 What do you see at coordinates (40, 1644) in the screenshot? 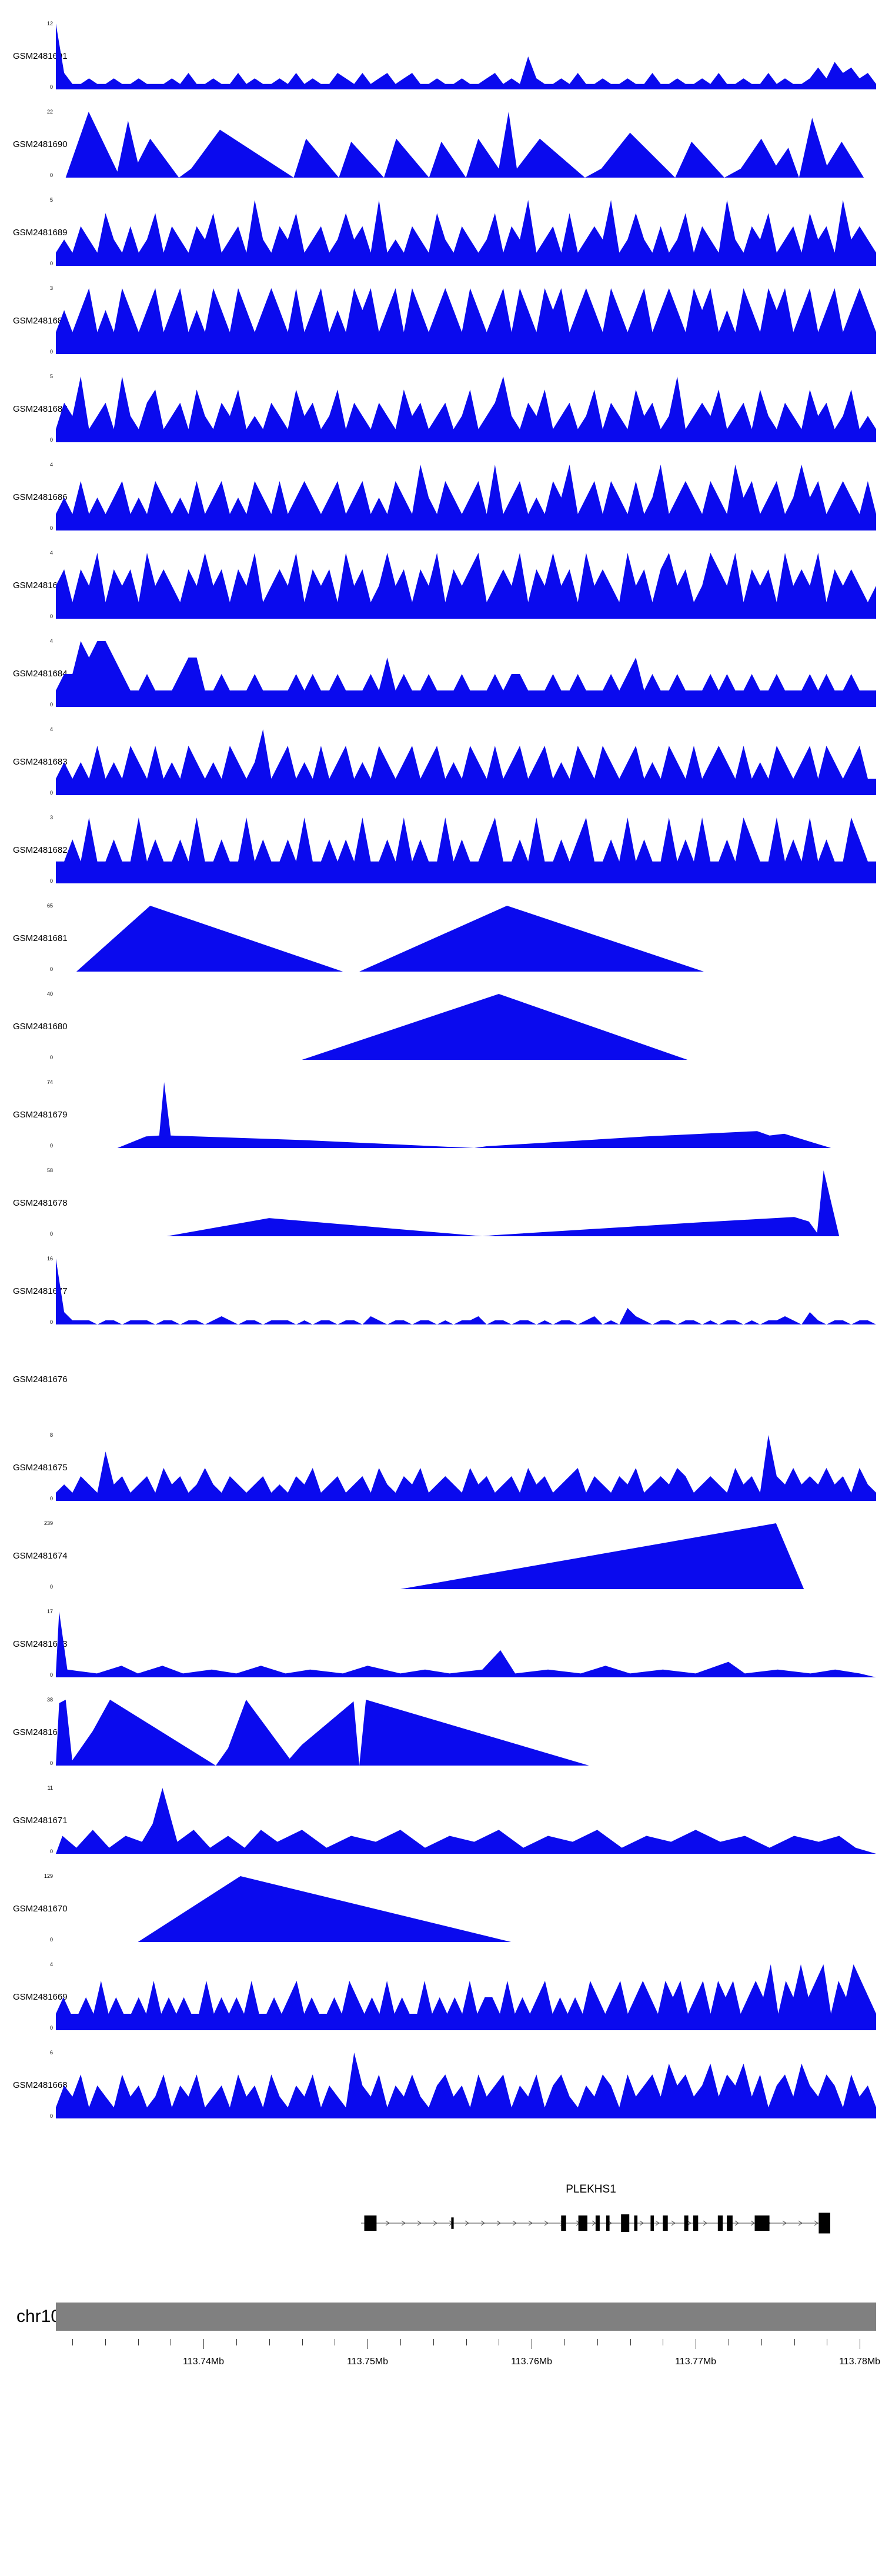
I see `track-label: GSM2481673` at bounding box center [40, 1644].